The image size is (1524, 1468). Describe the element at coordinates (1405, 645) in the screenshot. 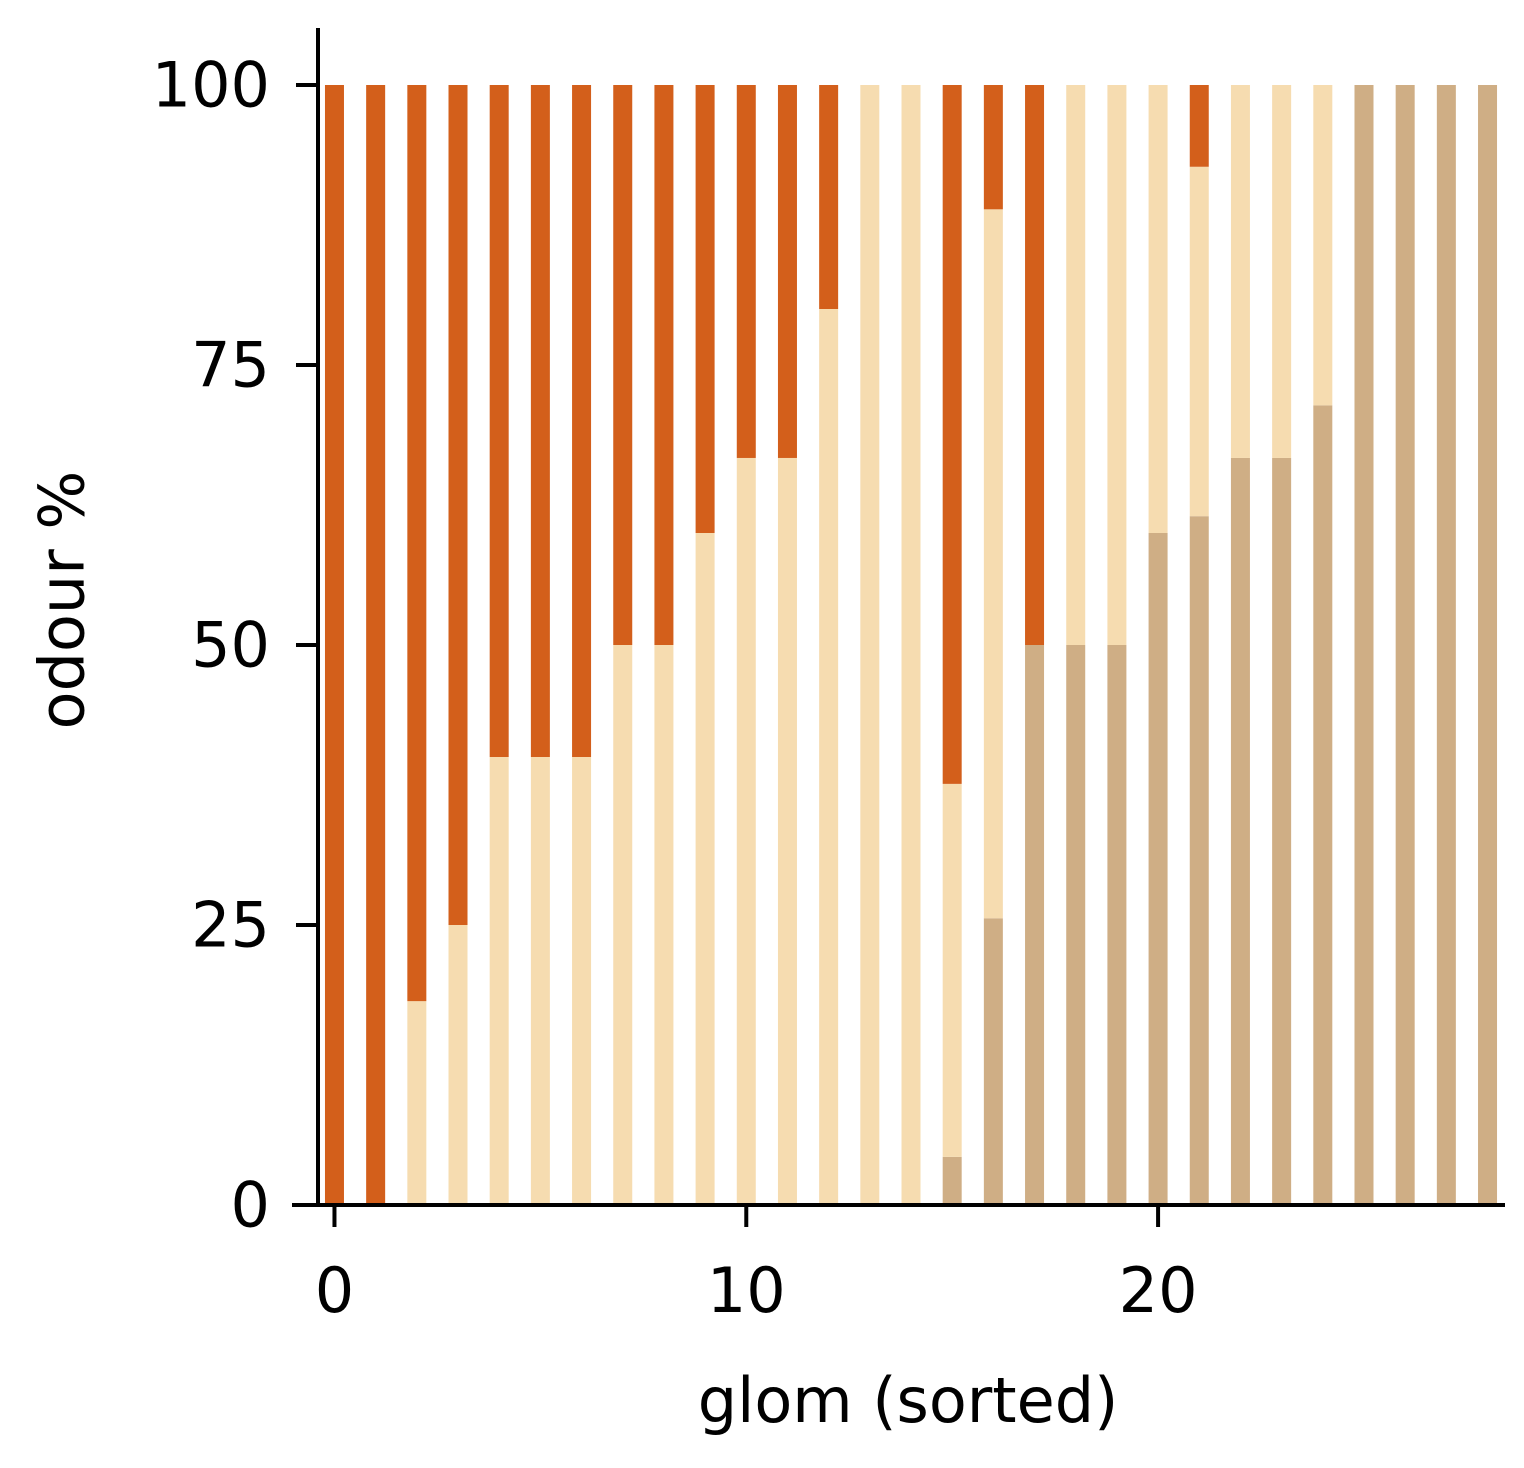

I see `bar-26-bottom` at that location.